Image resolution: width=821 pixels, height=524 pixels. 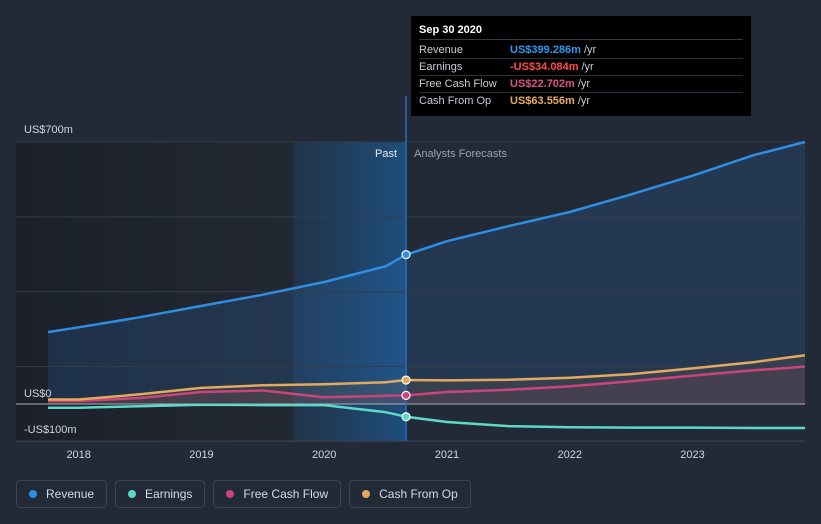 I want to click on tooltip-label: Earnings, so click(x=441, y=67).